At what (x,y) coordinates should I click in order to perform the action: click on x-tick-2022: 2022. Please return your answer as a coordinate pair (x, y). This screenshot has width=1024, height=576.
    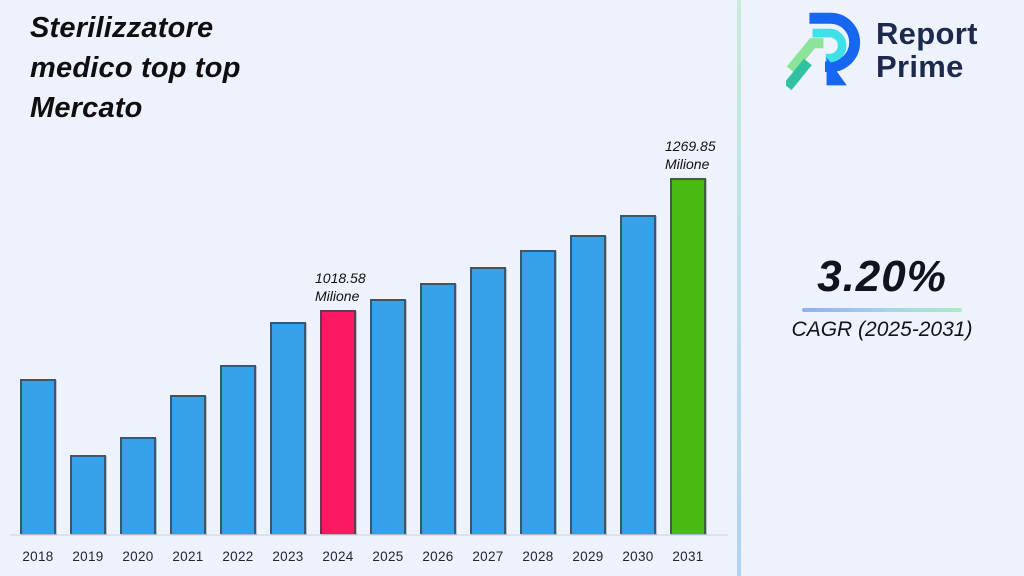
    Looking at the image, I should click on (238, 556).